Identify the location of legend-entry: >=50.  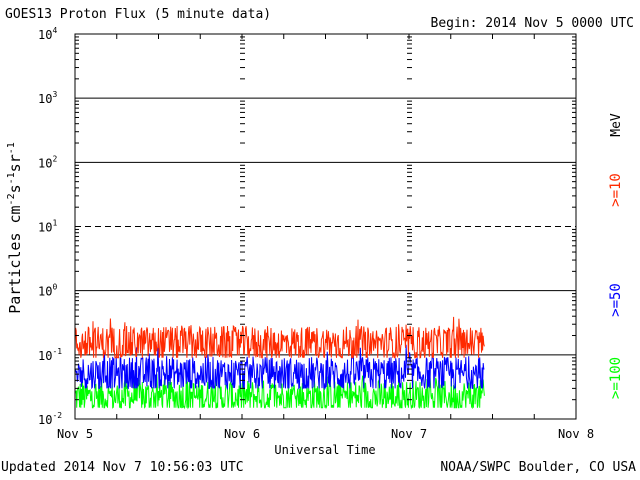
(616, 300).